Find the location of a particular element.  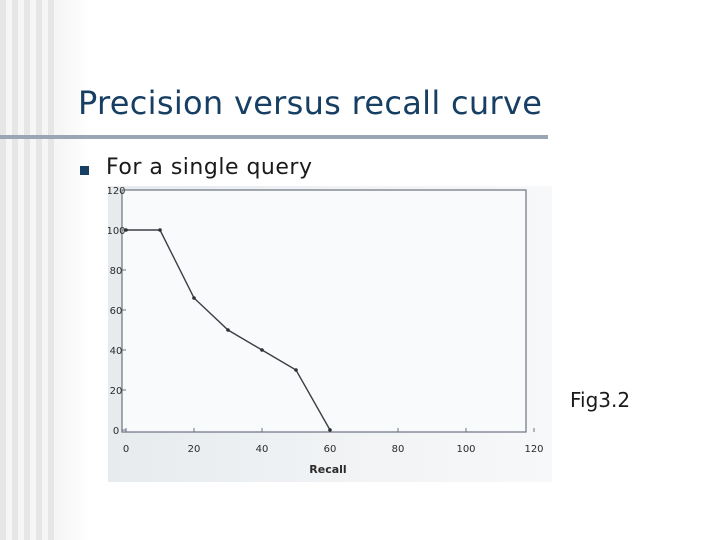

slide-title: Precision versus recall curve is located at coordinates (310, 103).